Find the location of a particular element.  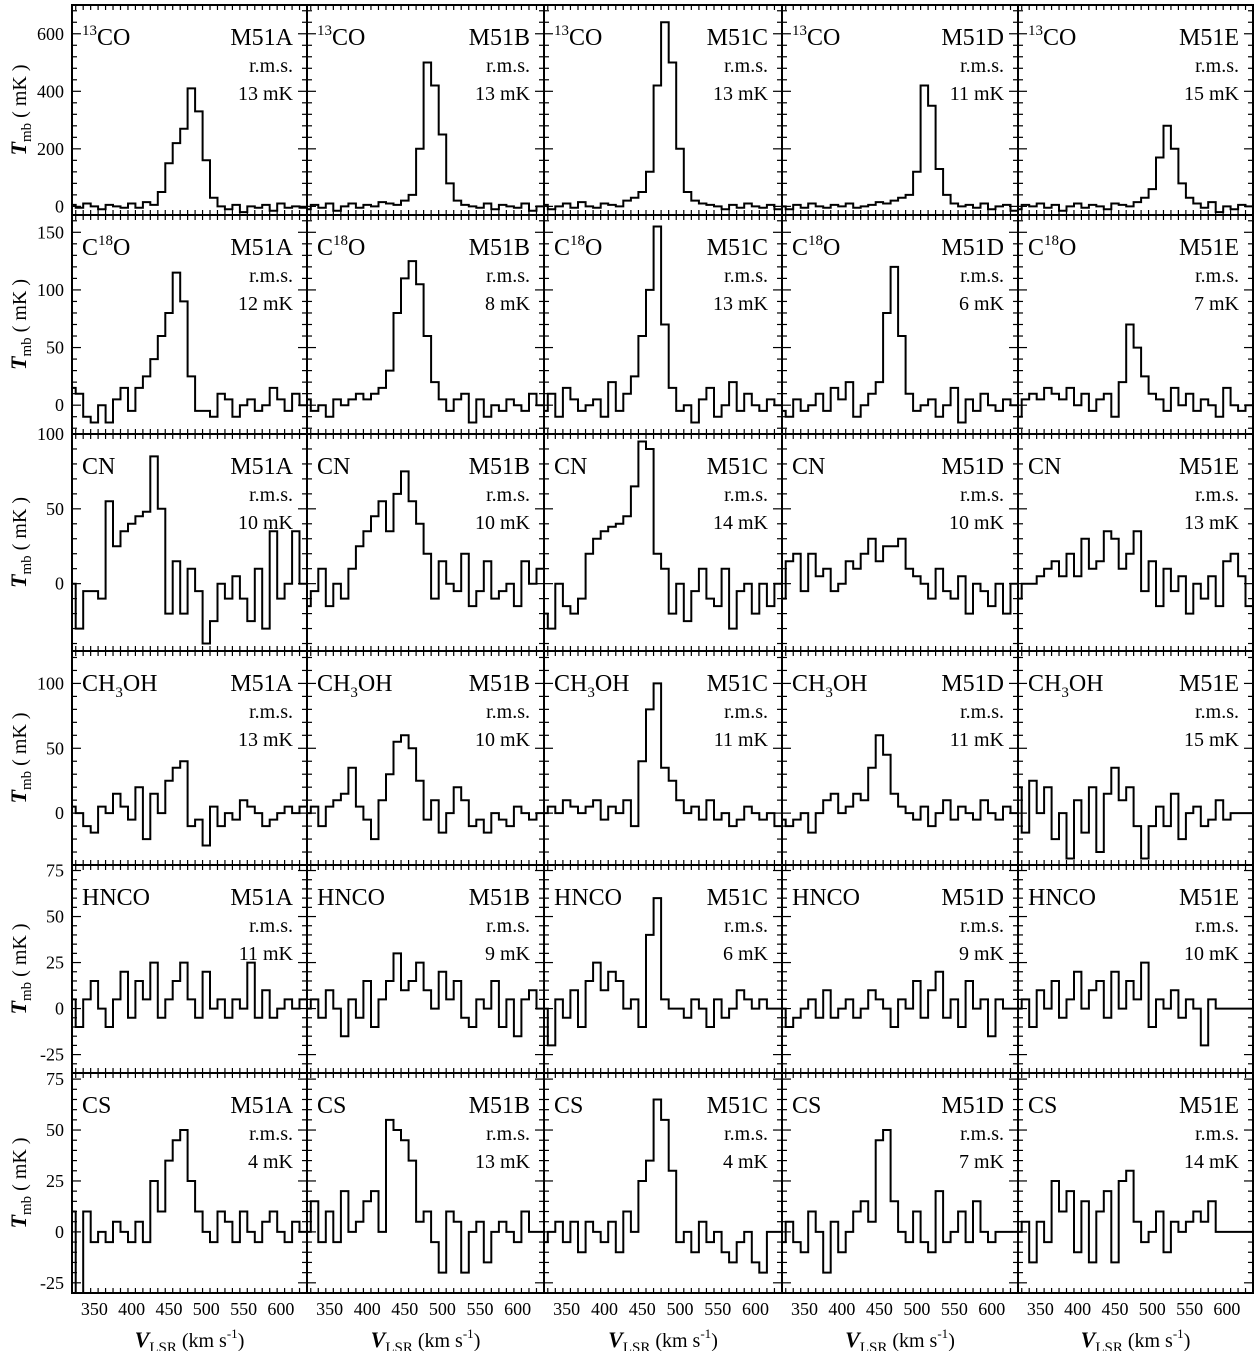

panel-choh-m51d: CH3OH M51D r.m.s. 11 mK is located at coordinates (900, 758).